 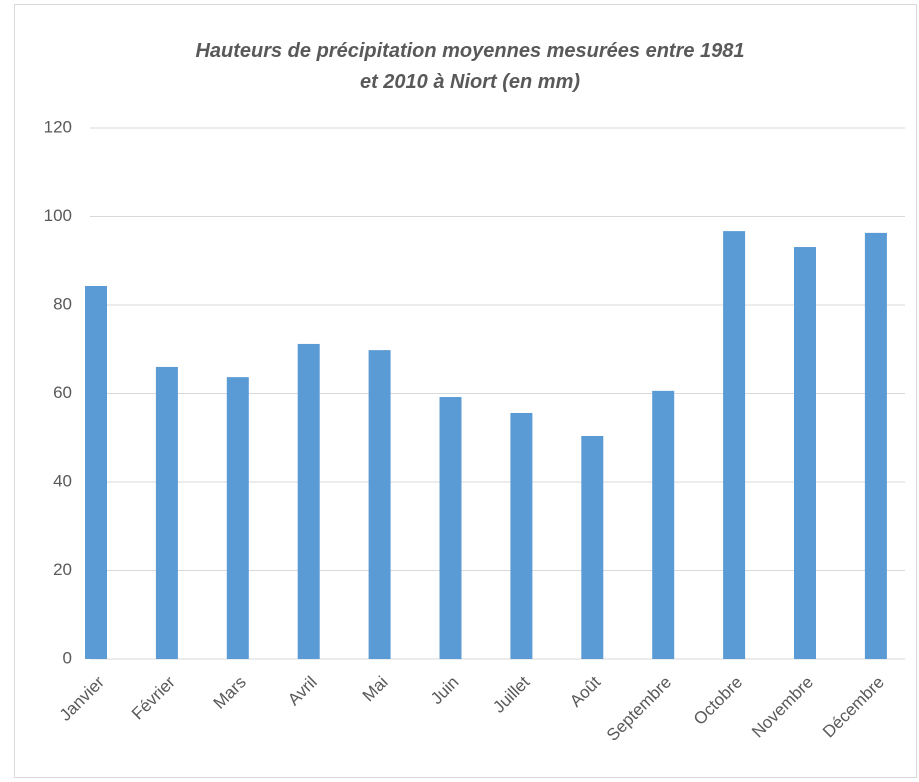 I want to click on y-tick-label: 20, so click(x=62, y=569).